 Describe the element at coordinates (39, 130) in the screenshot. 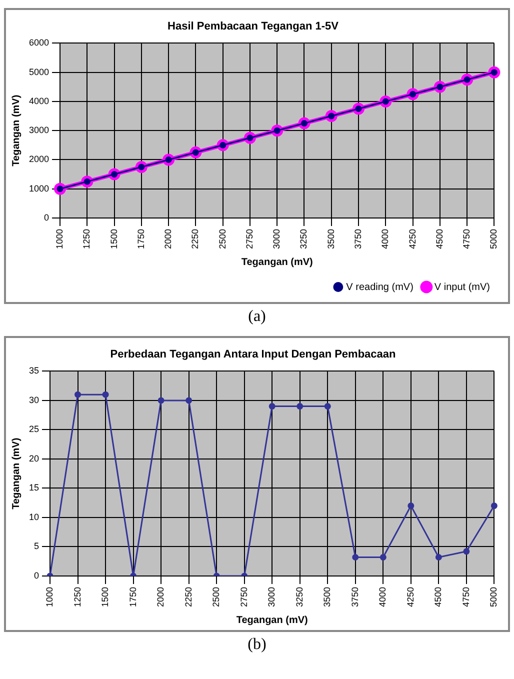

I see `y-tick-label: 3000` at that location.